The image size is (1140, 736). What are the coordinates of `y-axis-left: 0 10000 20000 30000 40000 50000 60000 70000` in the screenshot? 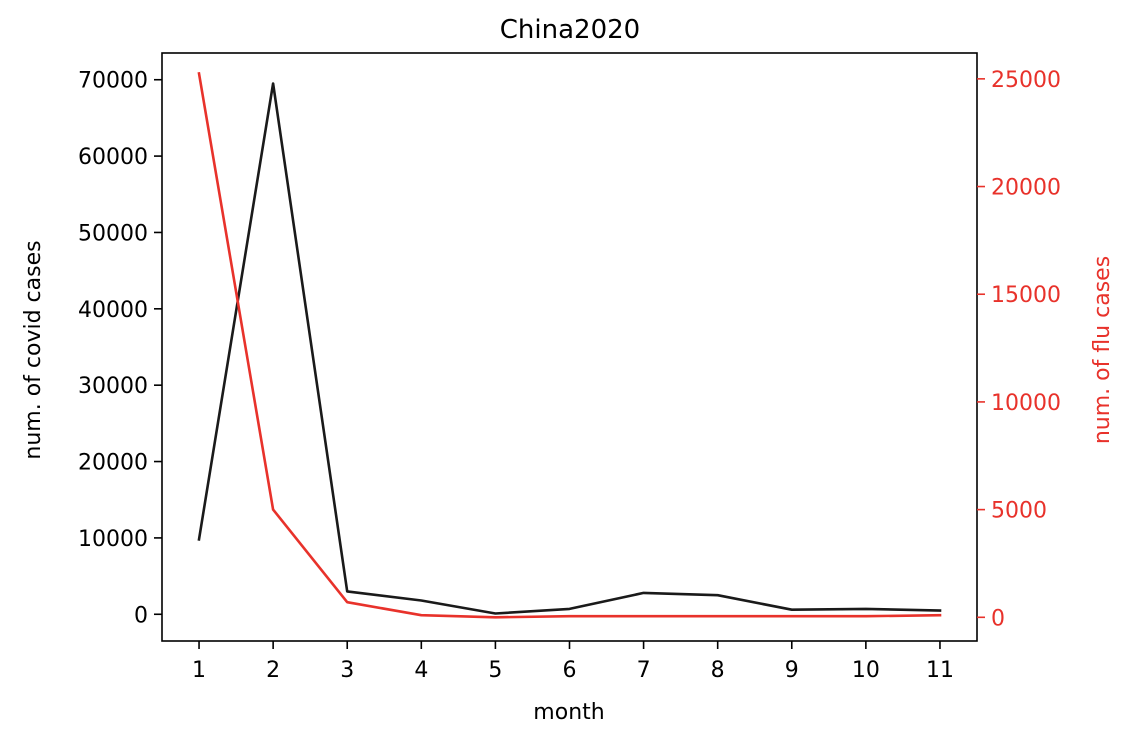 It's located at (120, 348).